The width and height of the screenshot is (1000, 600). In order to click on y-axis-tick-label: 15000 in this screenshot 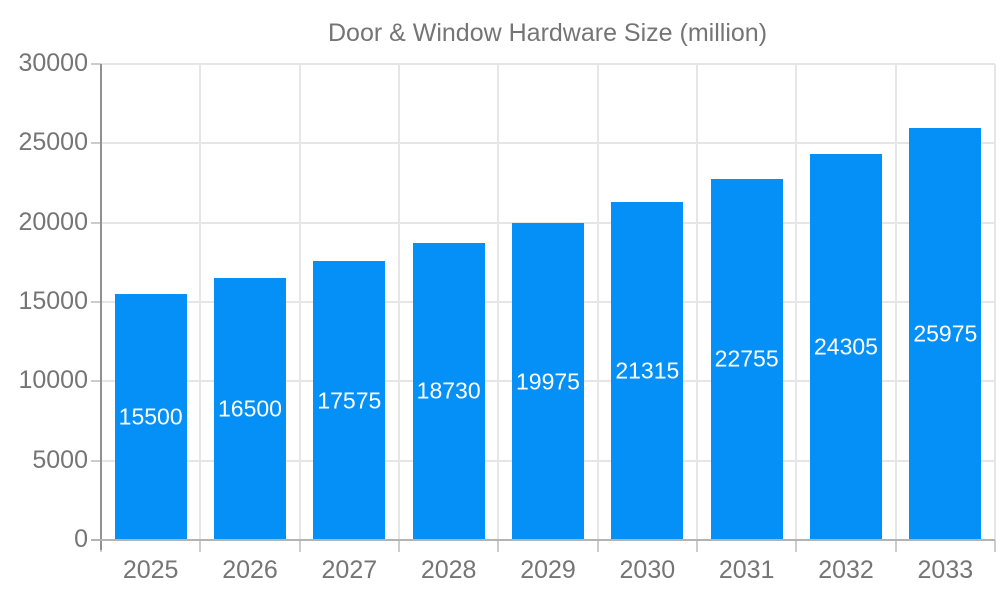, I will do `click(53, 300)`.